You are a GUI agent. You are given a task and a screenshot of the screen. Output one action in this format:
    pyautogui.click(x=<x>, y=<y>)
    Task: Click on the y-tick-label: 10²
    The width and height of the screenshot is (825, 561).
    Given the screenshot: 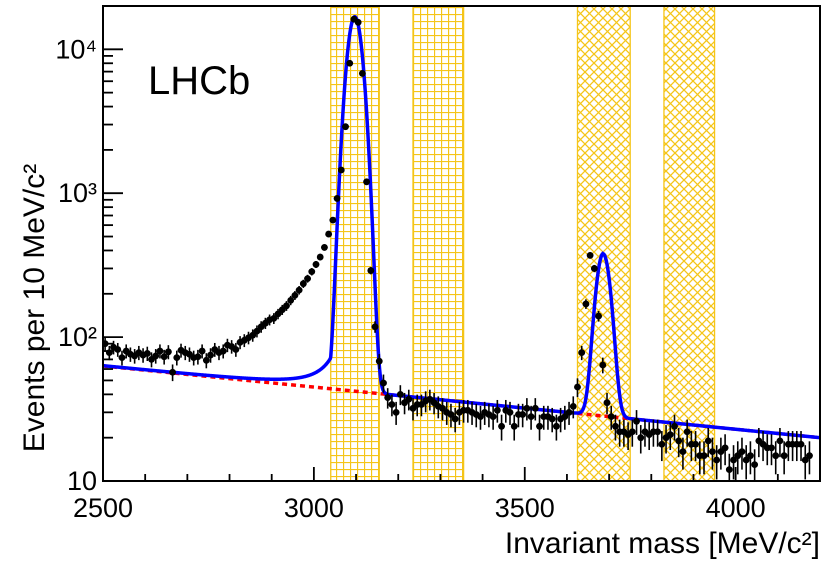 What is the action you would take?
    pyautogui.click(x=77, y=337)
    